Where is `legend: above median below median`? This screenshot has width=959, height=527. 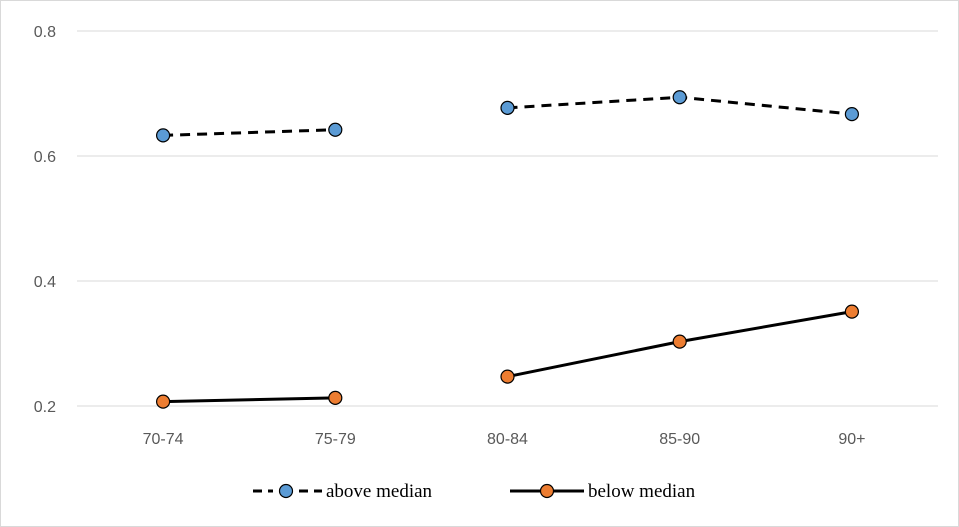
legend: above median below median is located at coordinates (474, 491).